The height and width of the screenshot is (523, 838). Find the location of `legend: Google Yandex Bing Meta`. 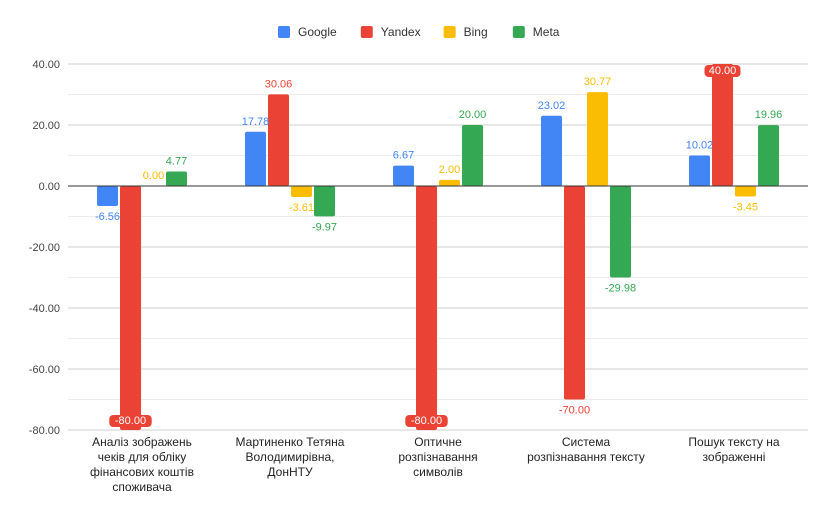

legend: Google Yandex Bing Meta is located at coordinates (419, 32).